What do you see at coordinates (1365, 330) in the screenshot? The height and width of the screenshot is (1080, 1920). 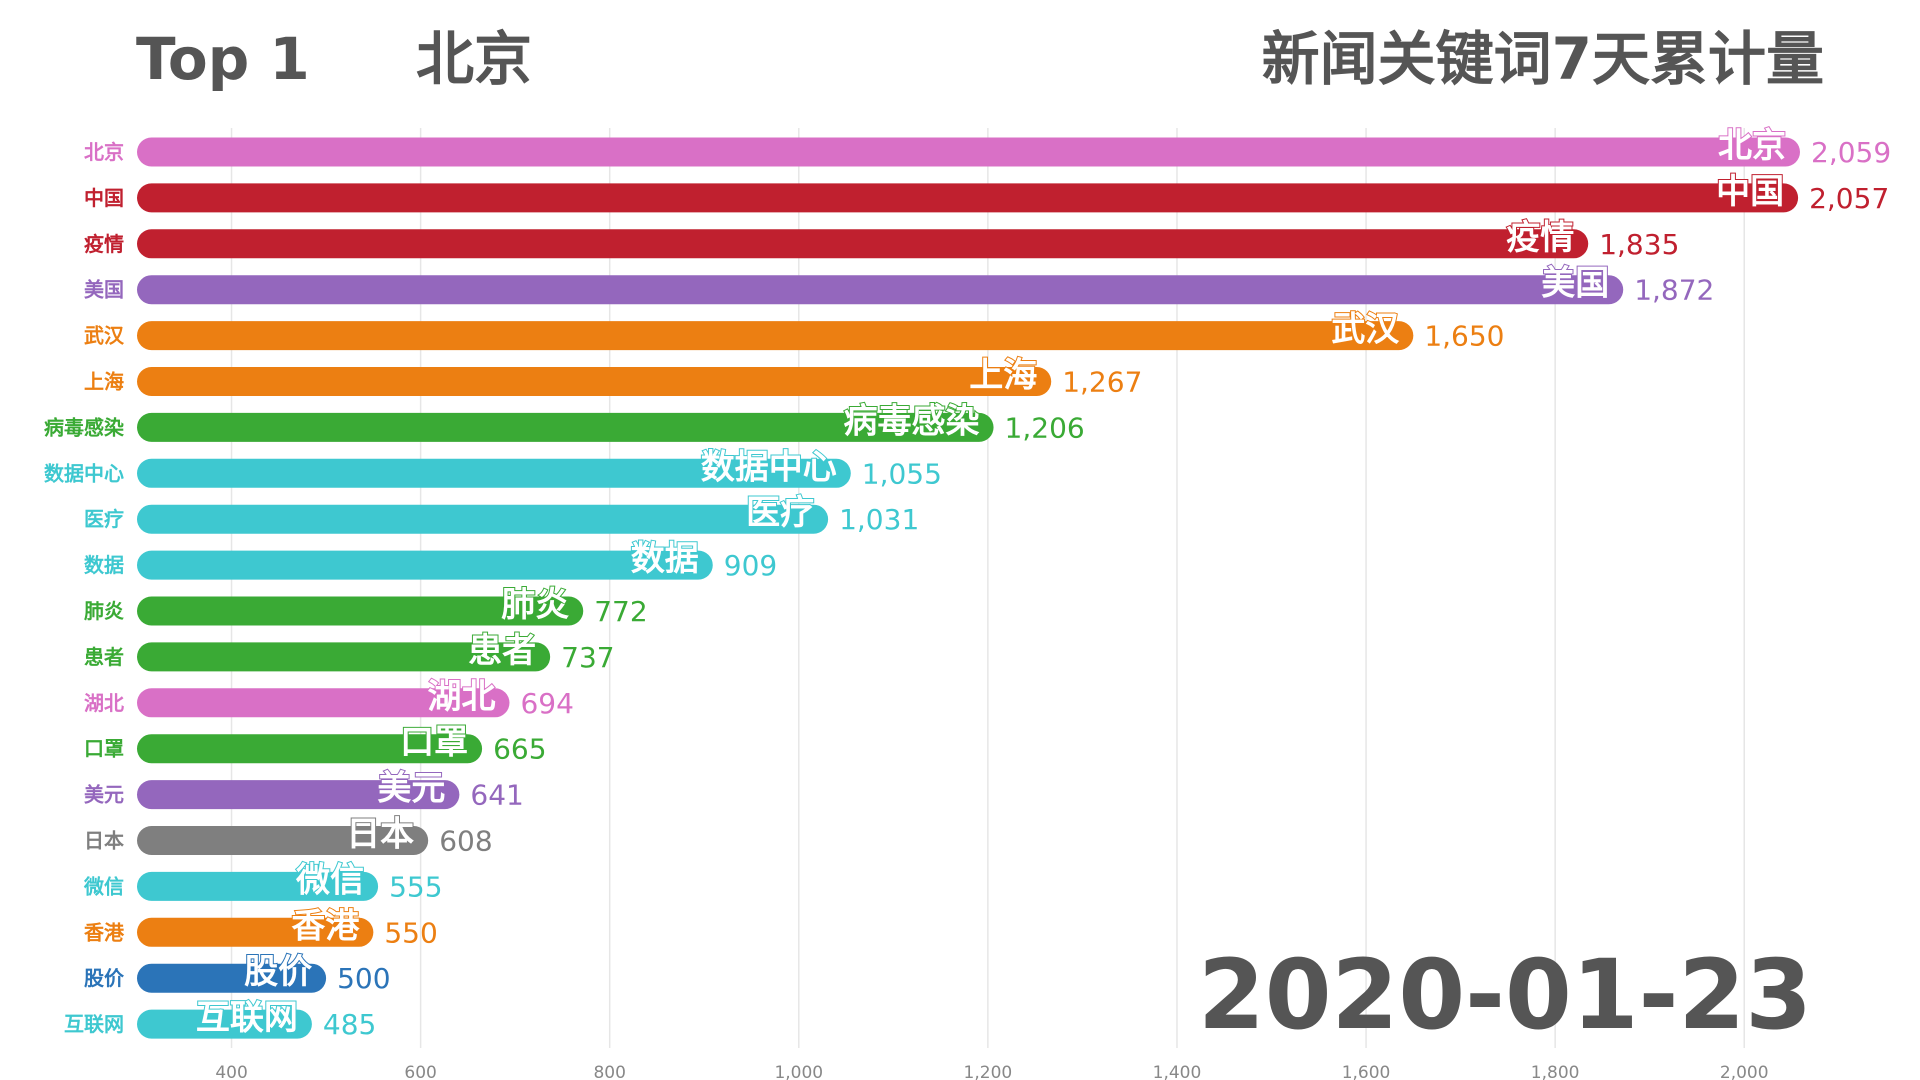 I see `bar-inner-label: 武汉` at bounding box center [1365, 330].